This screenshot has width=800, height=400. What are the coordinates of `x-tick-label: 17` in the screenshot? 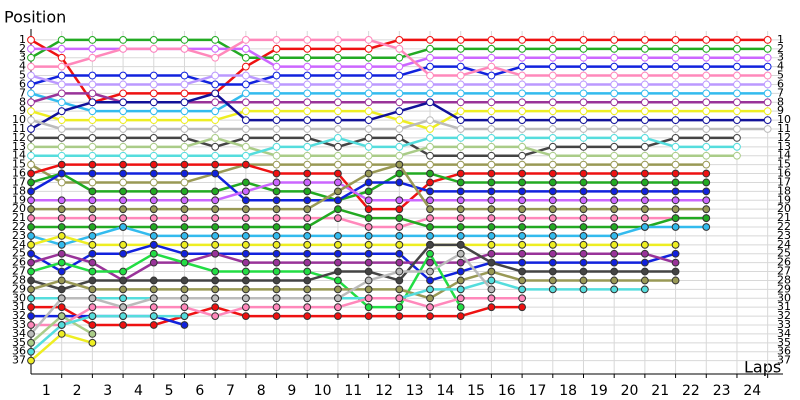 It's located at (538, 391).